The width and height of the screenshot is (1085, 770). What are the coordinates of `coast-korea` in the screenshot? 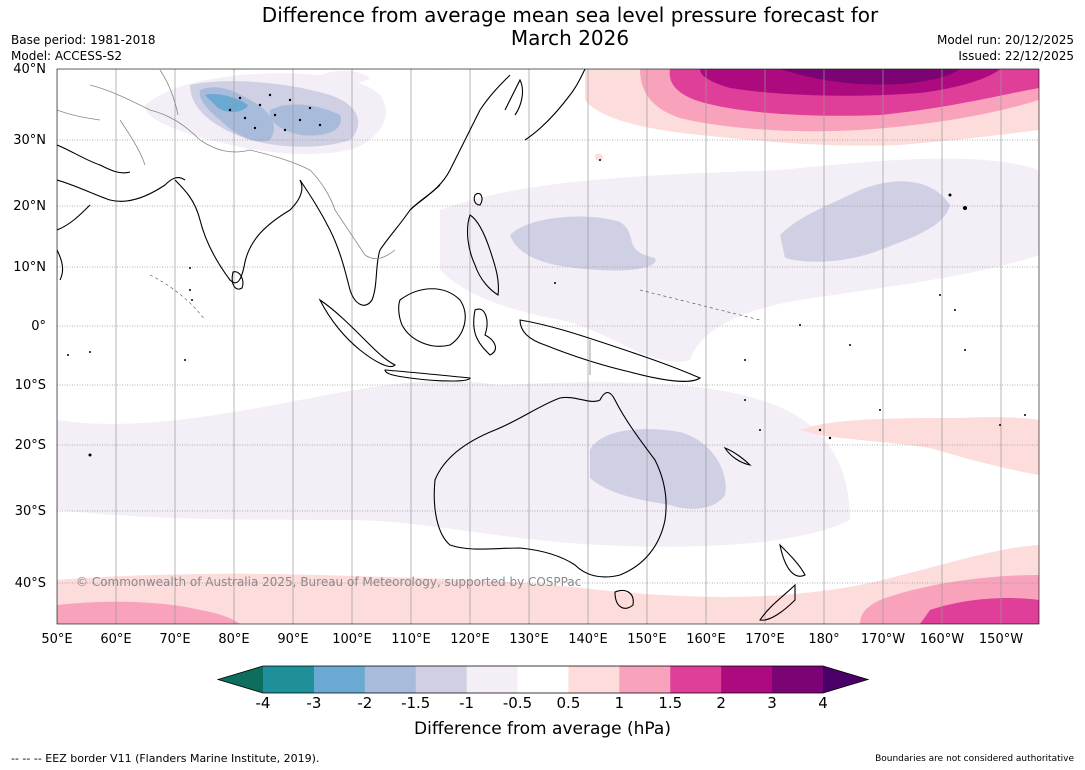 It's located at (514, 97).